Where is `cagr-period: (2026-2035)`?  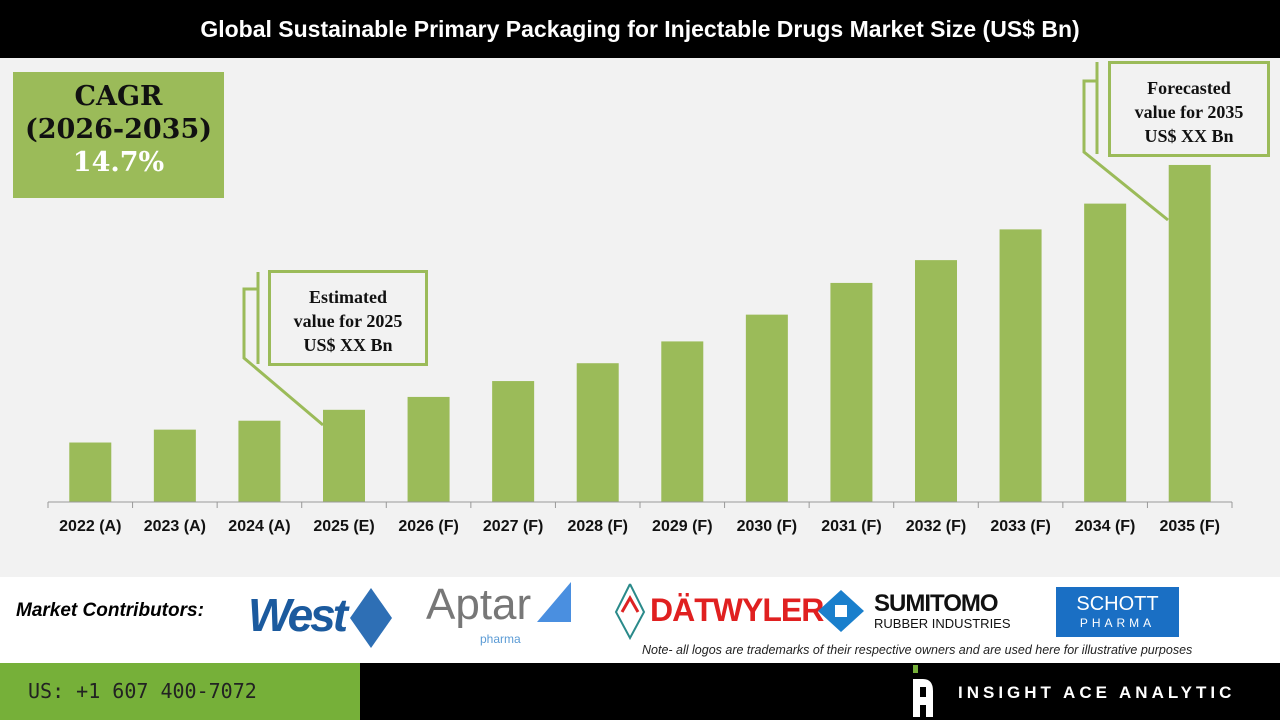 cagr-period: (2026-2035) is located at coordinates (118, 129).